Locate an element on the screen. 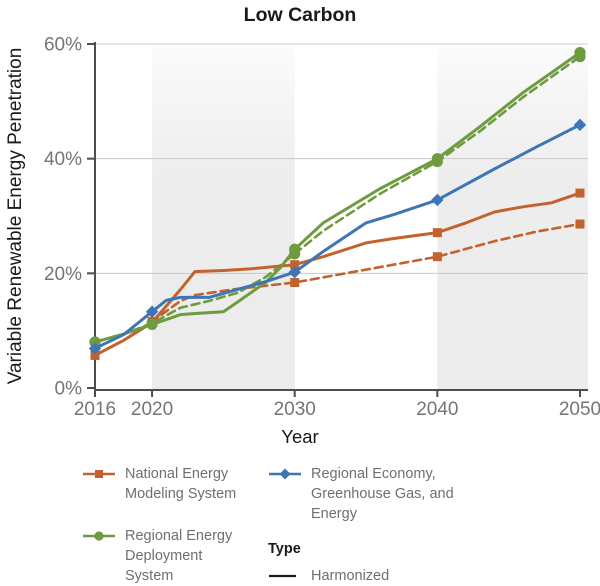 The width and height of the screenshot is (600, 586). x-tick-label: 2016 is located at coordinates (95, 409).